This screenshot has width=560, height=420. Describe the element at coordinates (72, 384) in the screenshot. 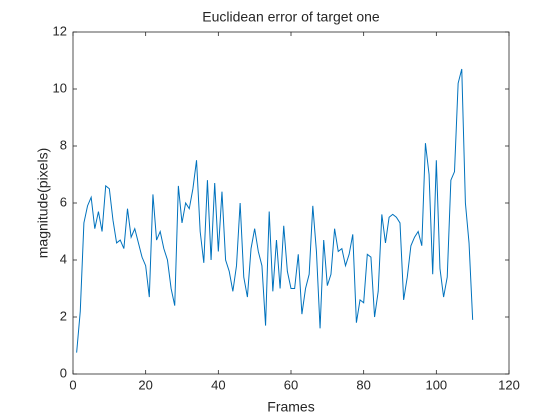

I see `x-tick-label: 0` at that location.